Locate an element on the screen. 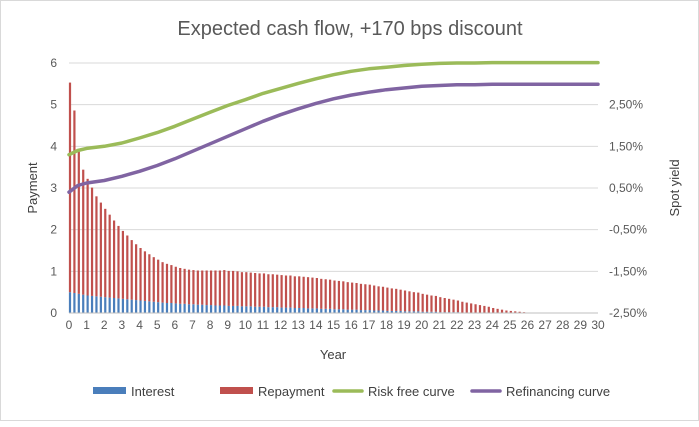 This screenshot has height=427, width=699. legend-item: Interest is located at coordinates (134, 391).